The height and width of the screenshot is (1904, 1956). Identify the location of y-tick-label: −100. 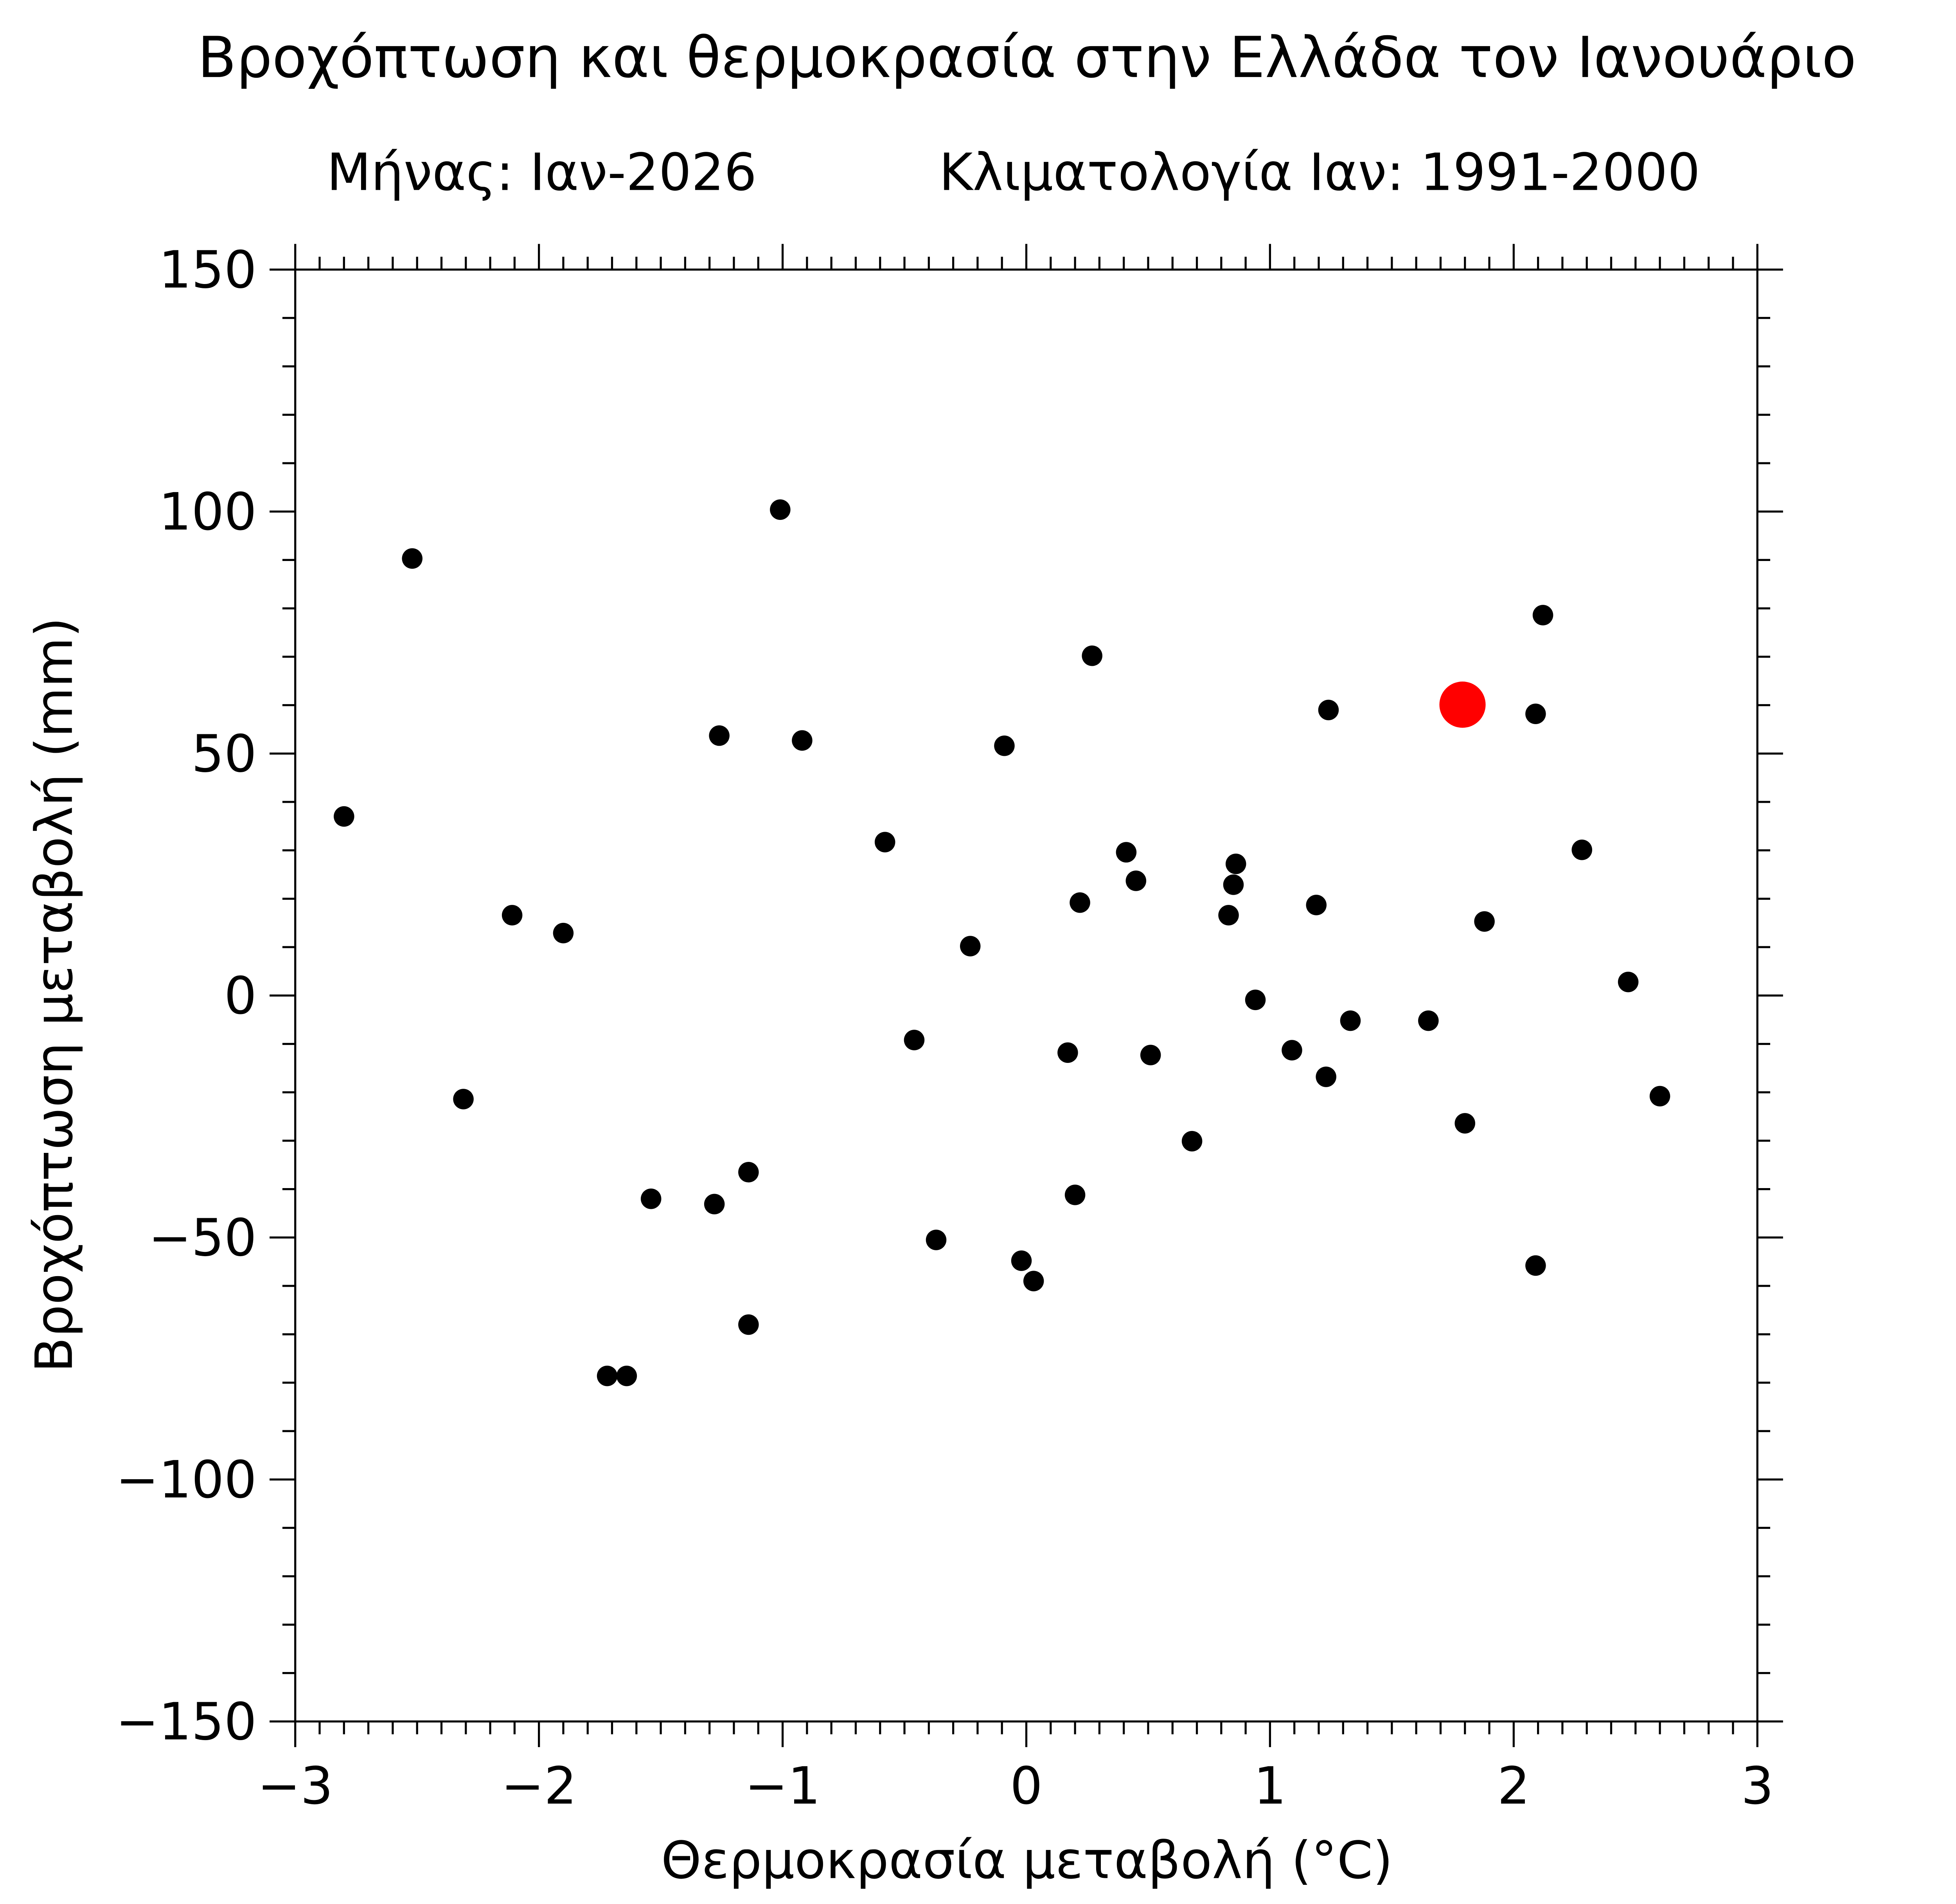
(186, 1480).